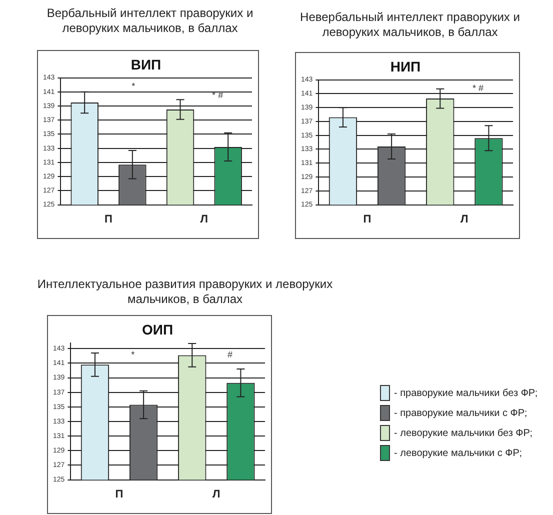 The height and width of the screenshot is (515, 553). What do you see at coordinates (461, 413) in the screenshot?
I see `legend-label: - праворукие мальчики с ФР;` at bounding box center [461, 413].